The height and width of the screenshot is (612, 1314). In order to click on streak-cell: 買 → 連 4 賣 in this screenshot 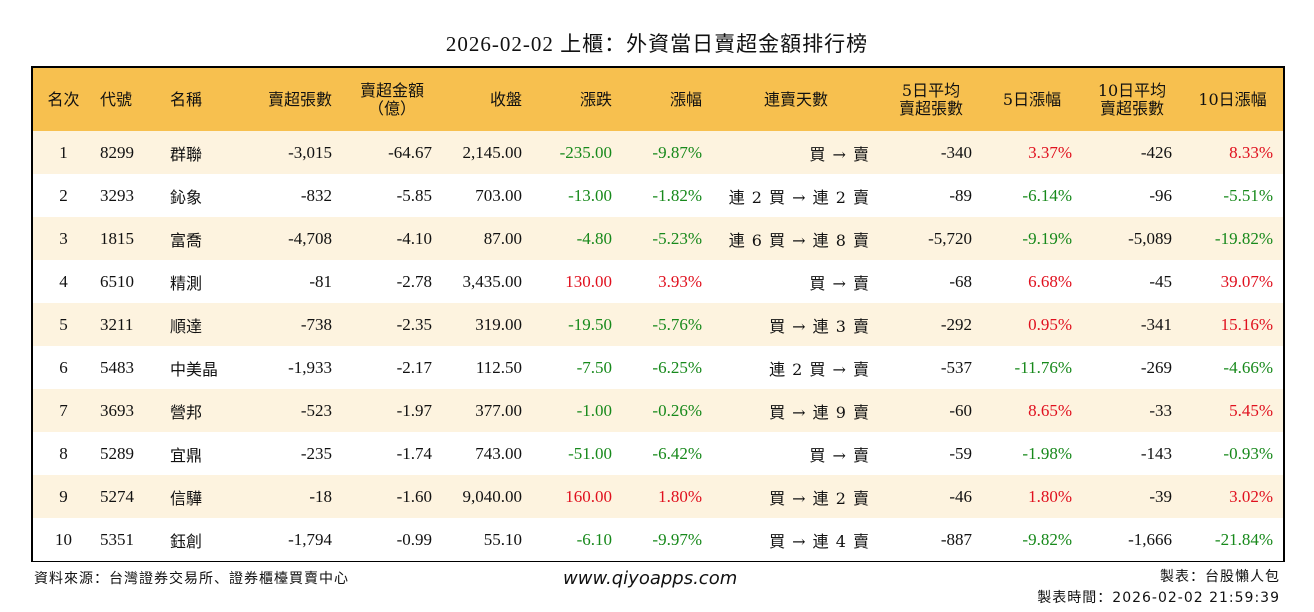, I will do `click(819, 541)`.